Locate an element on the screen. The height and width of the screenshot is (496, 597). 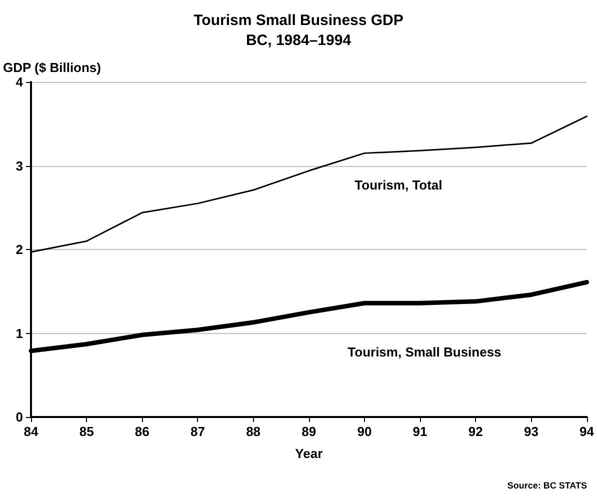
x-tick-label: 93 is located at coordinates (531, 431).